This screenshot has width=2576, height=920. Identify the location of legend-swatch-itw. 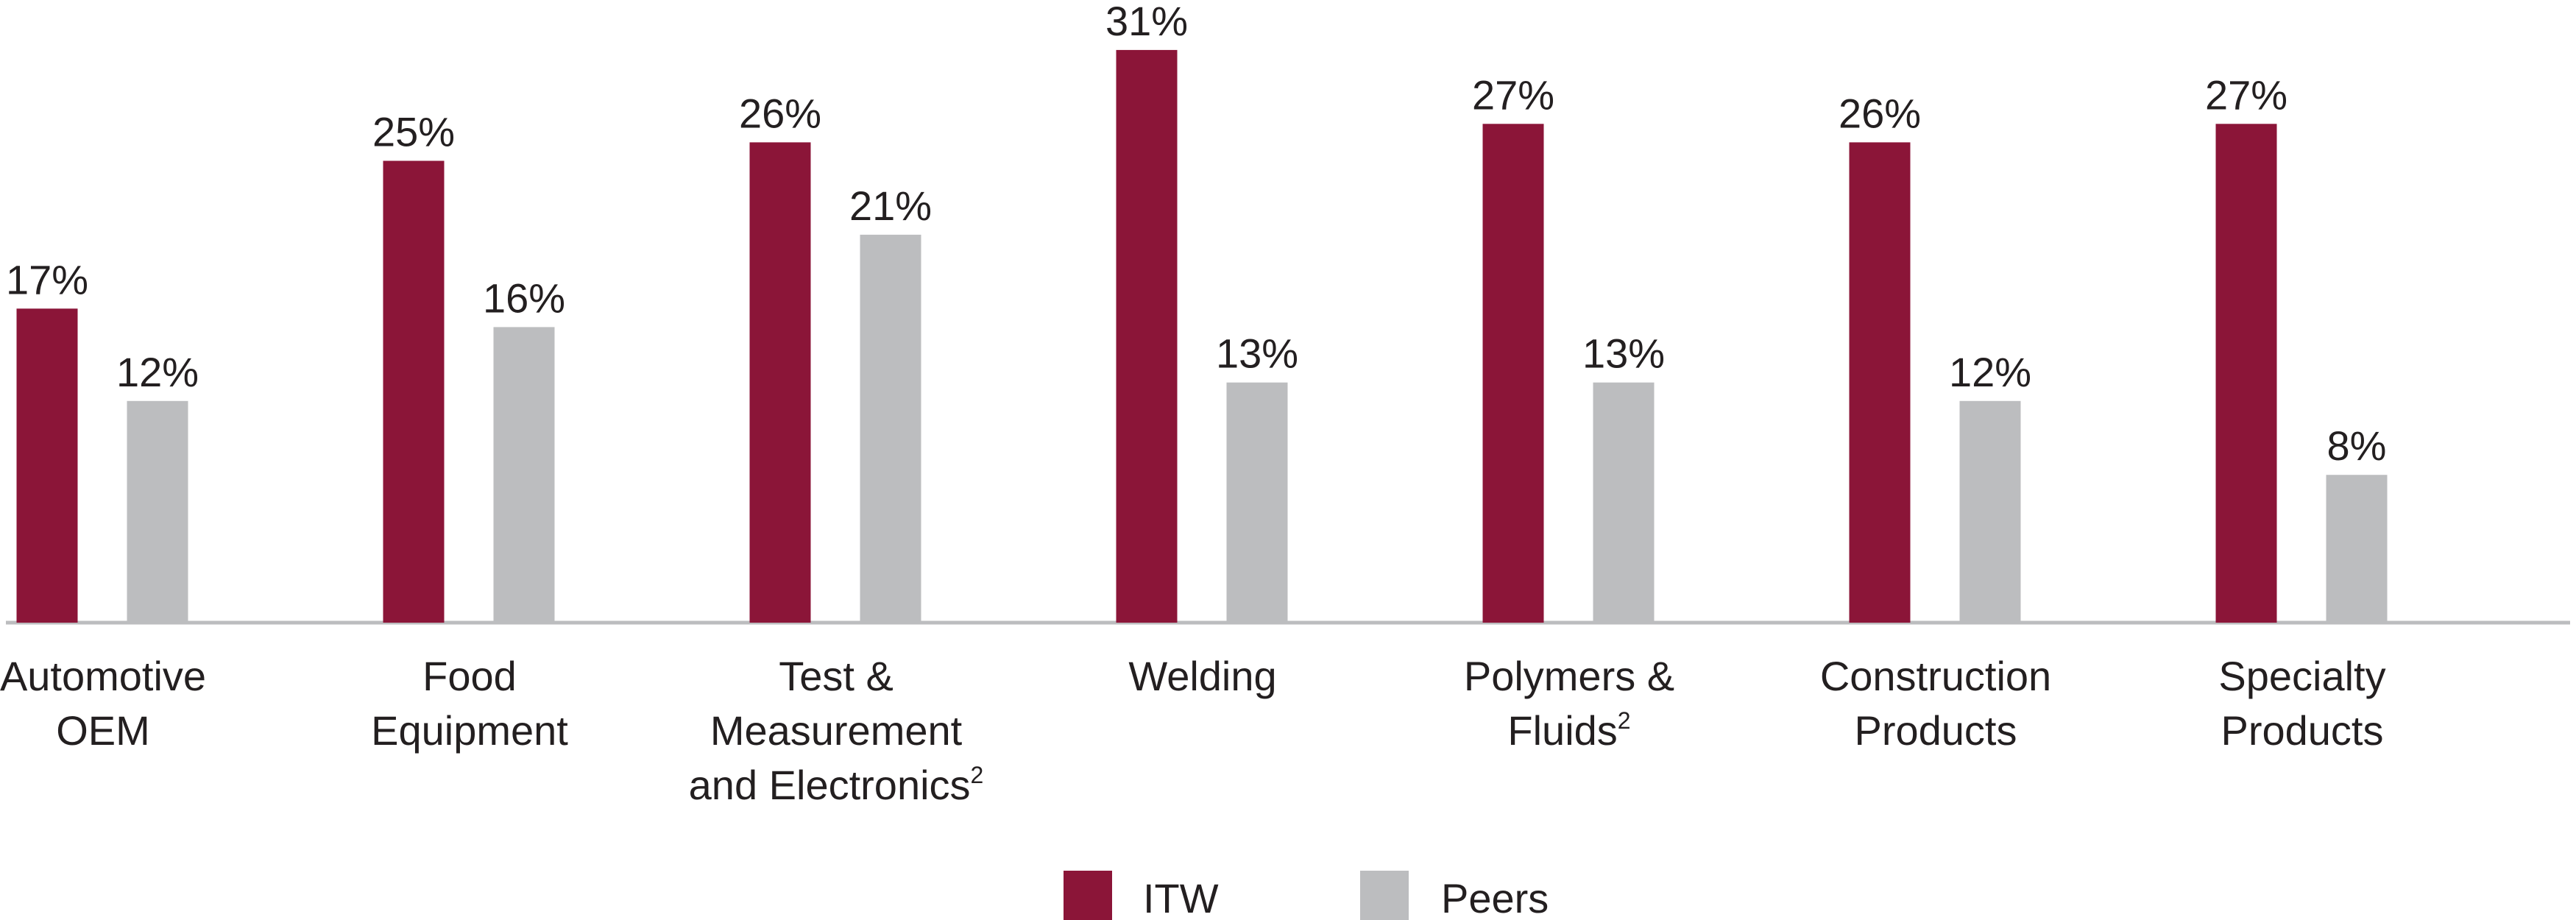
(1088, 896).